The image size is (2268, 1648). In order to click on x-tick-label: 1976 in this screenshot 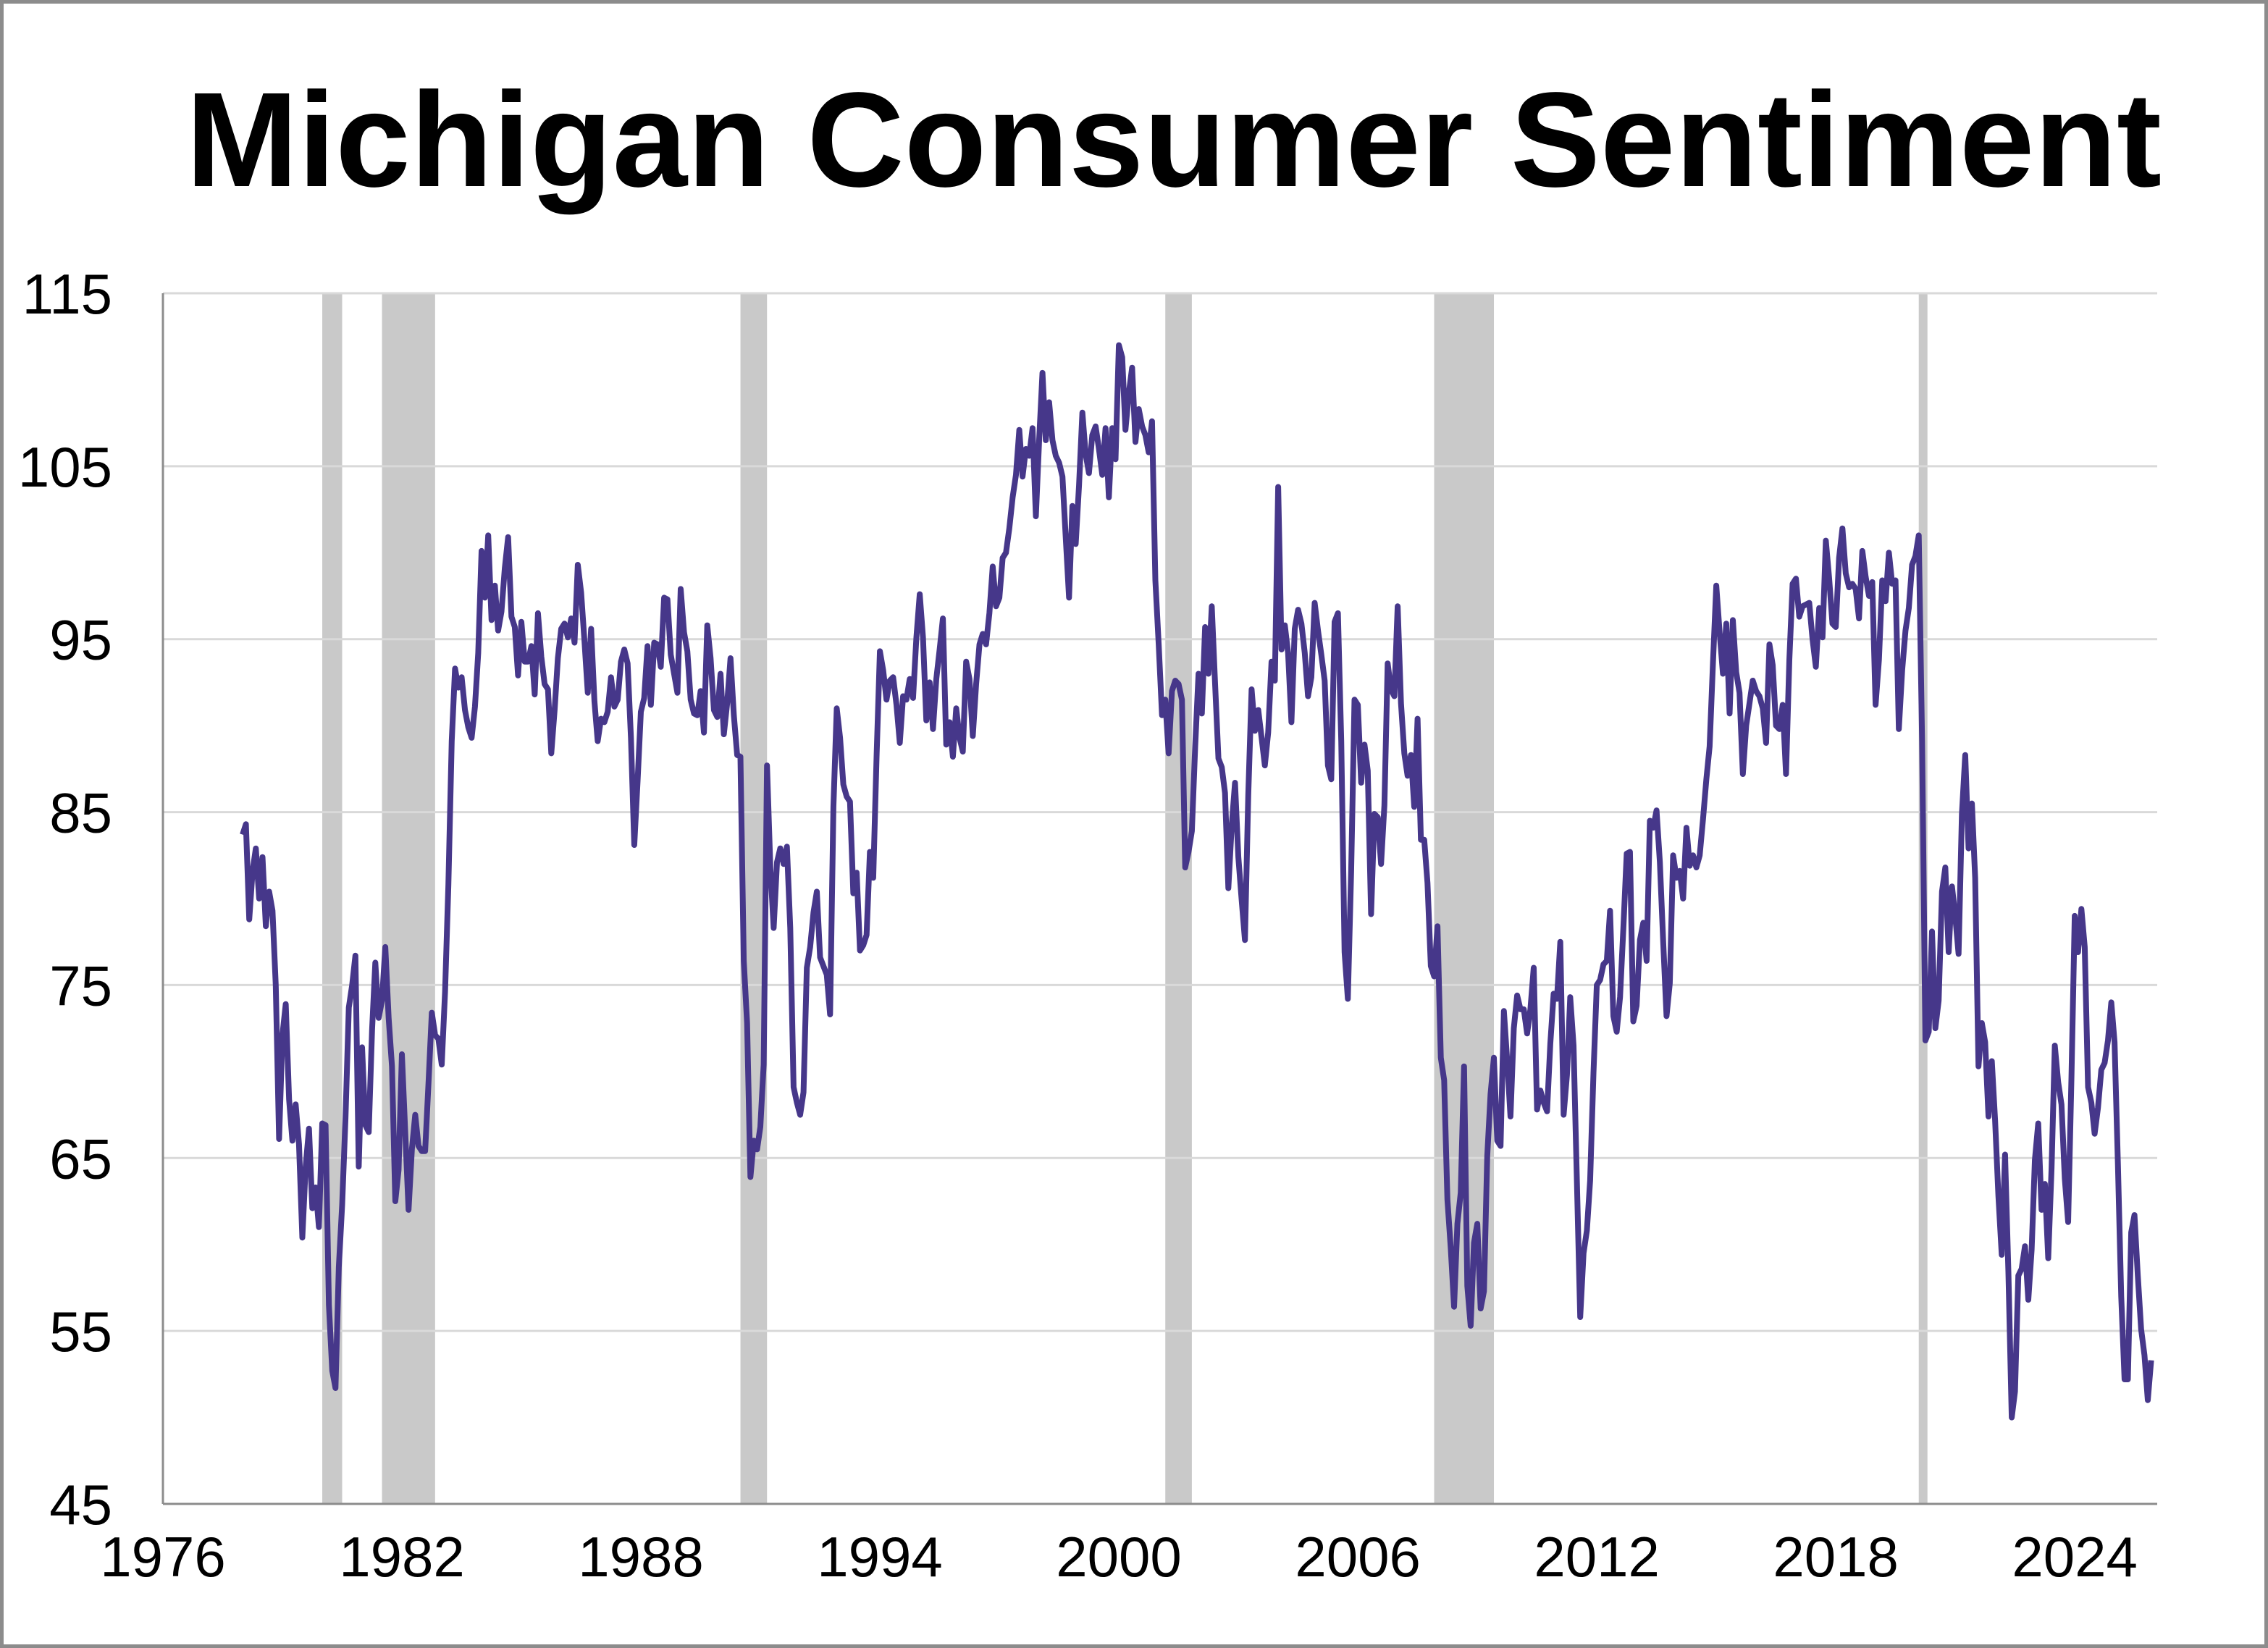, I will do `click(163, 1557)`.